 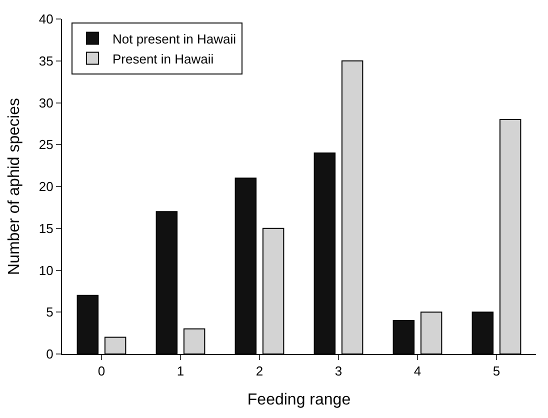 What do you see at coordinates (338, 371) in the screenshot?
I see `x-tick-label: 3` at bounding box center [338, 371].